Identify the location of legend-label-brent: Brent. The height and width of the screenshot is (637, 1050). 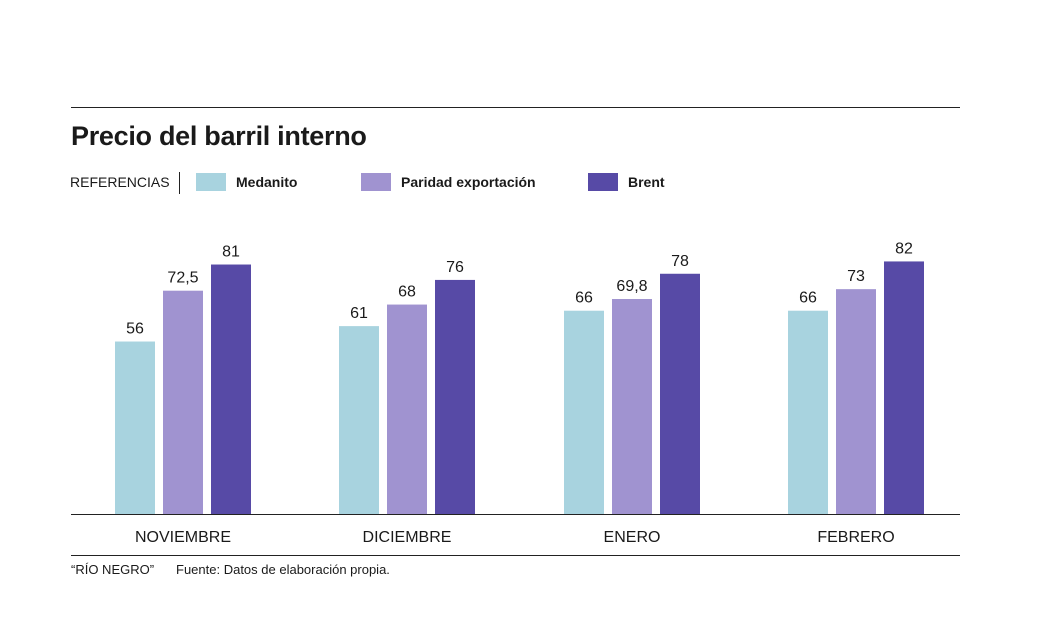
(646, 182).